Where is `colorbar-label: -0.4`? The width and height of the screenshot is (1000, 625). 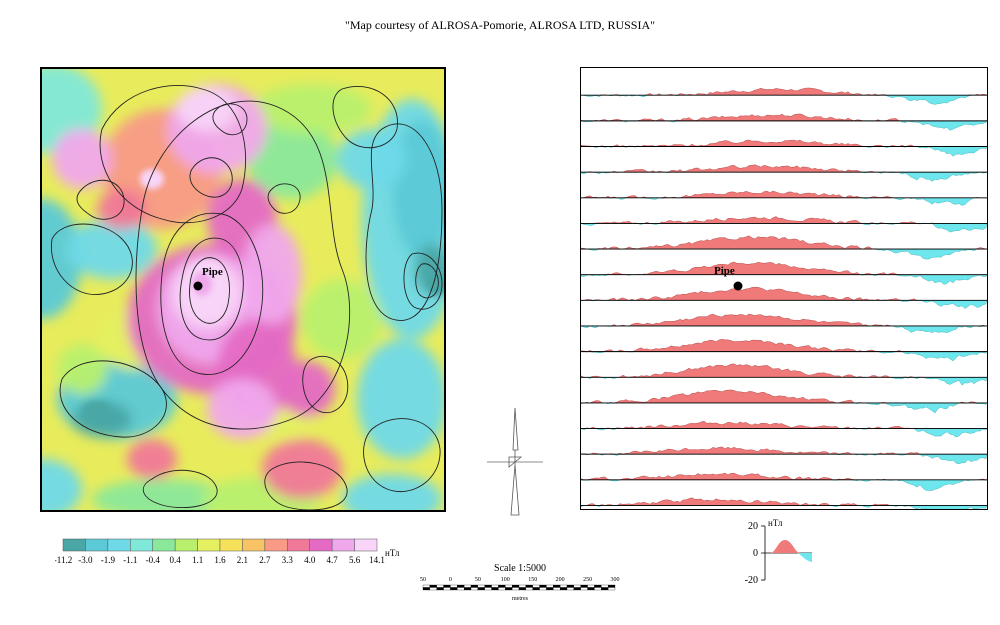
colorbar-label: -0.4 is located at coordinates (153, 560).